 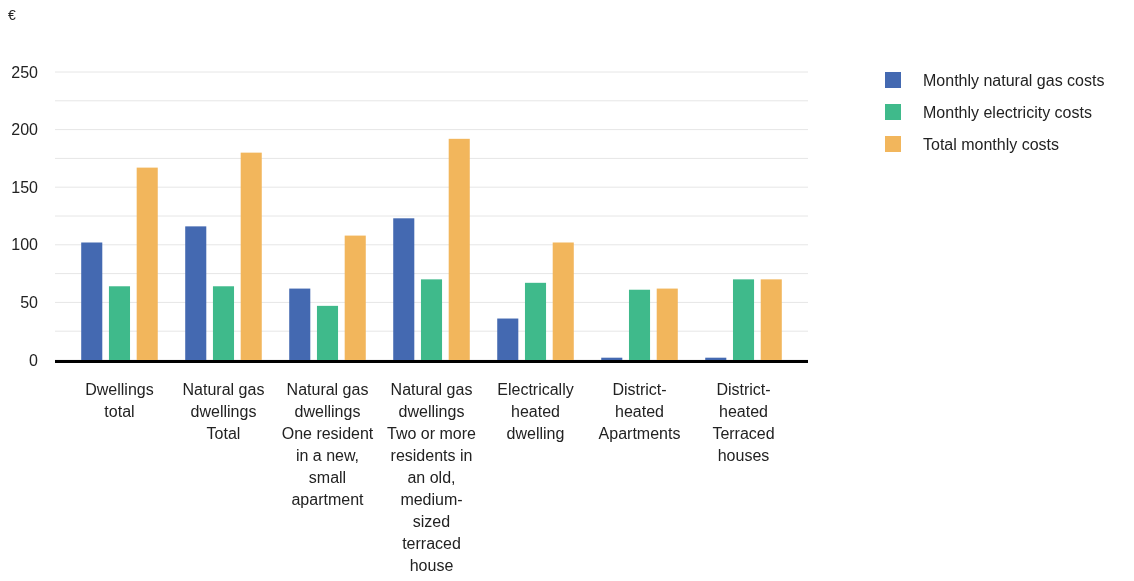 I want to click on y-tick-label: 200, so click(x=25, y=130).